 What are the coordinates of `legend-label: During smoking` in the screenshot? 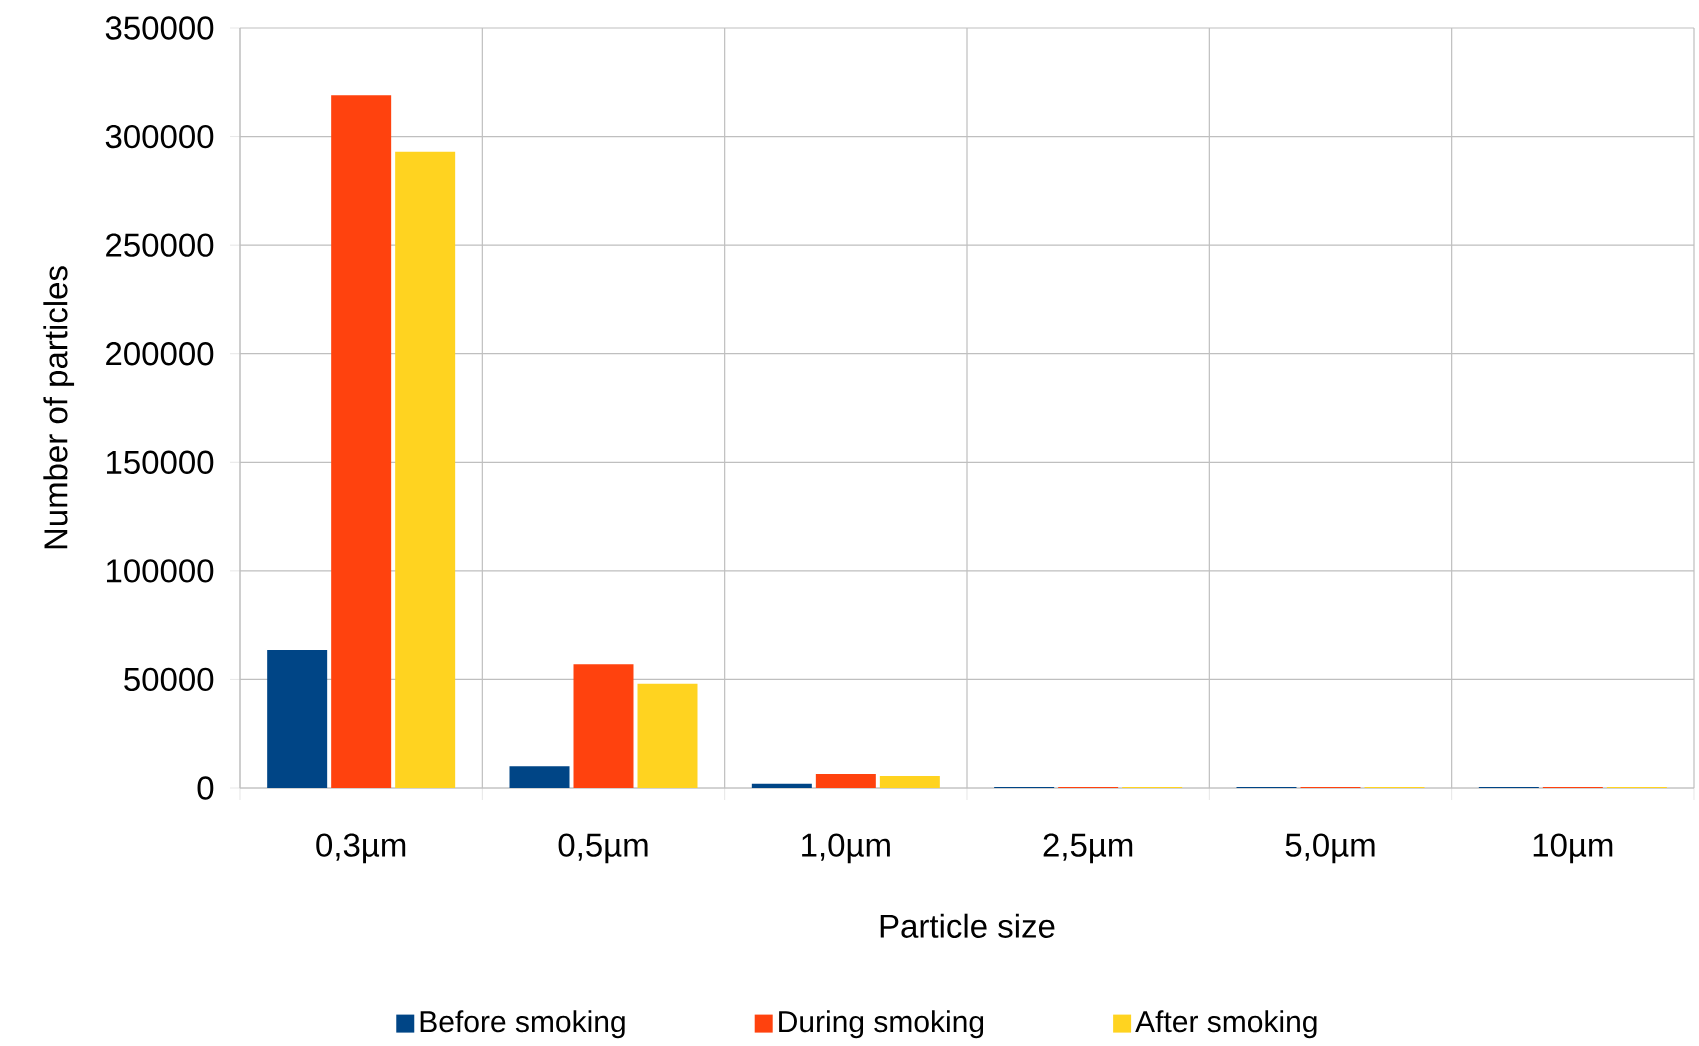 It's located at (881, 1024).